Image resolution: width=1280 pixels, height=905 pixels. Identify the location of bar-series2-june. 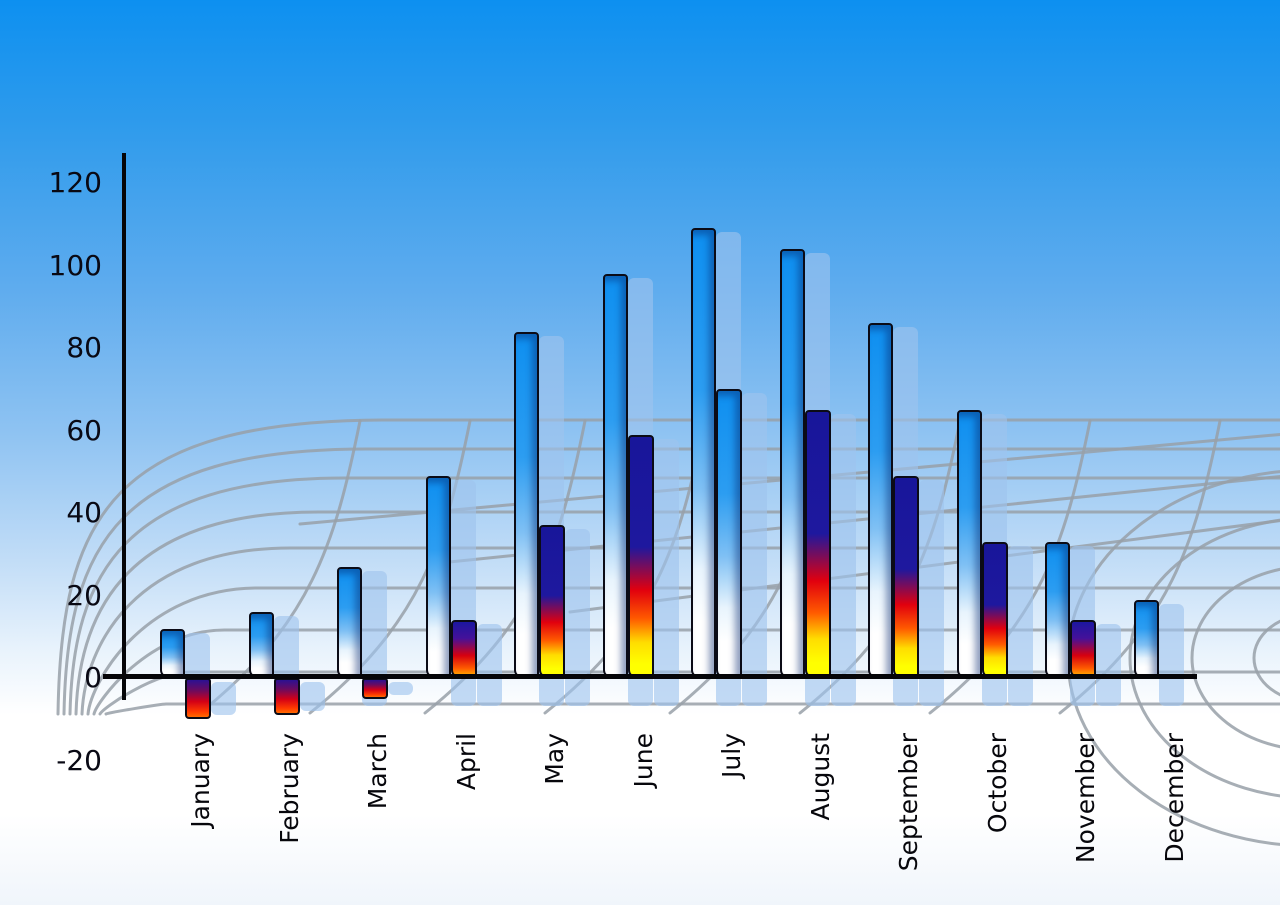
(640, 556).